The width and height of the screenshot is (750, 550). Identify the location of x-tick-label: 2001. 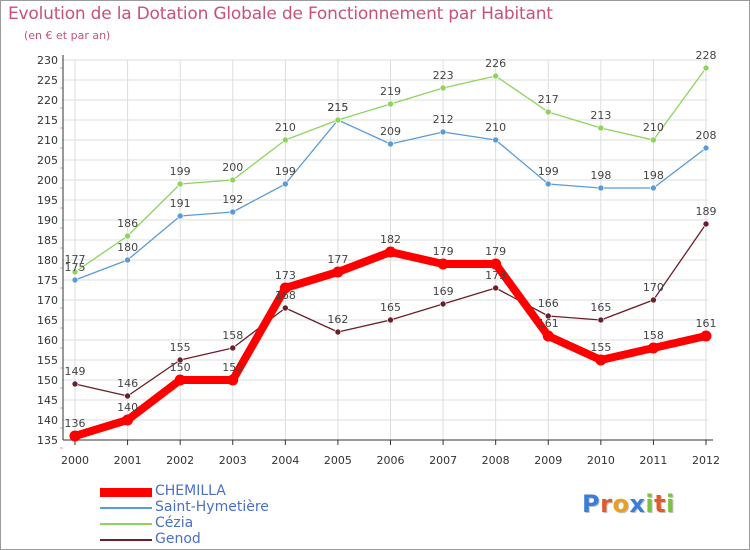
(128, 460).